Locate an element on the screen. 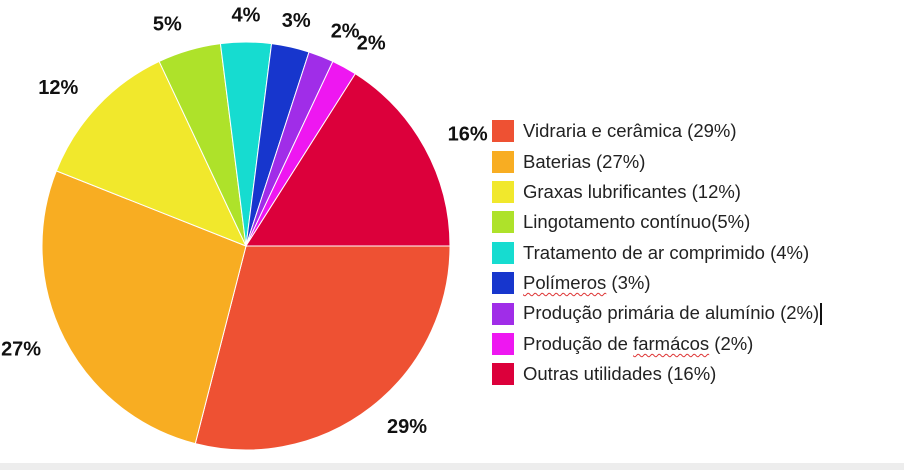  legend-item-lingotamento: Lingotamento contínuo(5%) is located at coordinates (657, 222).